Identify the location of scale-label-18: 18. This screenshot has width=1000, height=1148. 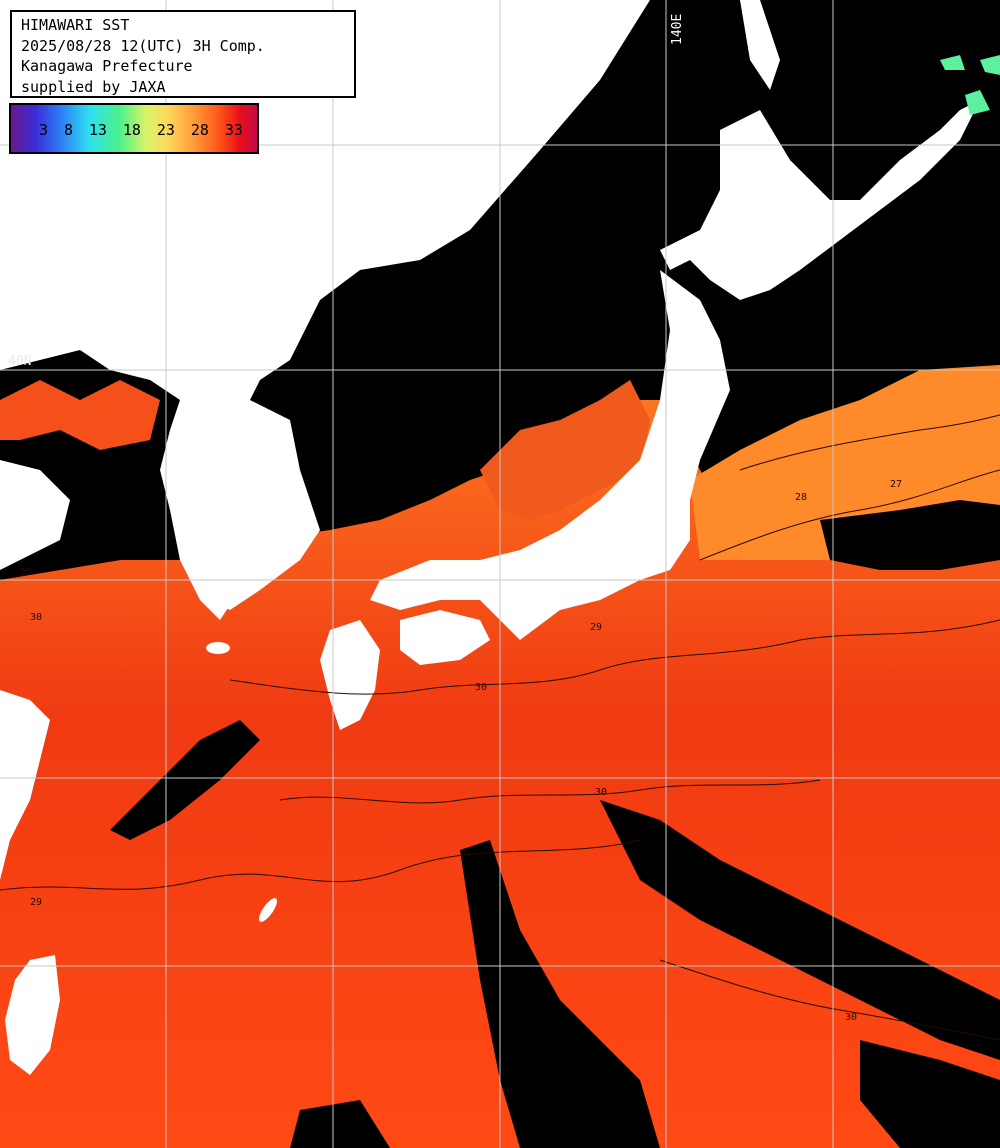
(131, 130).